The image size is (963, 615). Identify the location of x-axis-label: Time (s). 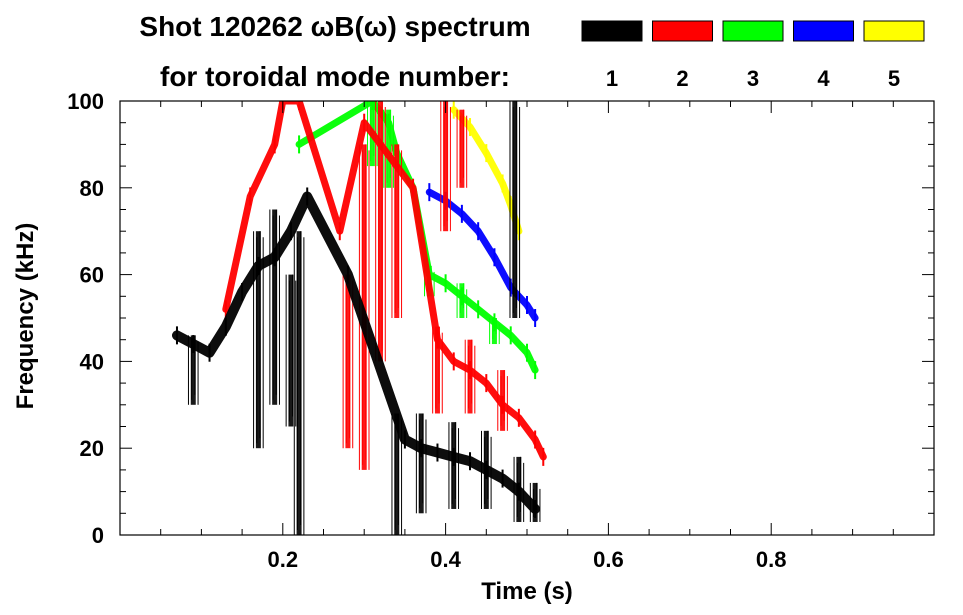
(527, 591).